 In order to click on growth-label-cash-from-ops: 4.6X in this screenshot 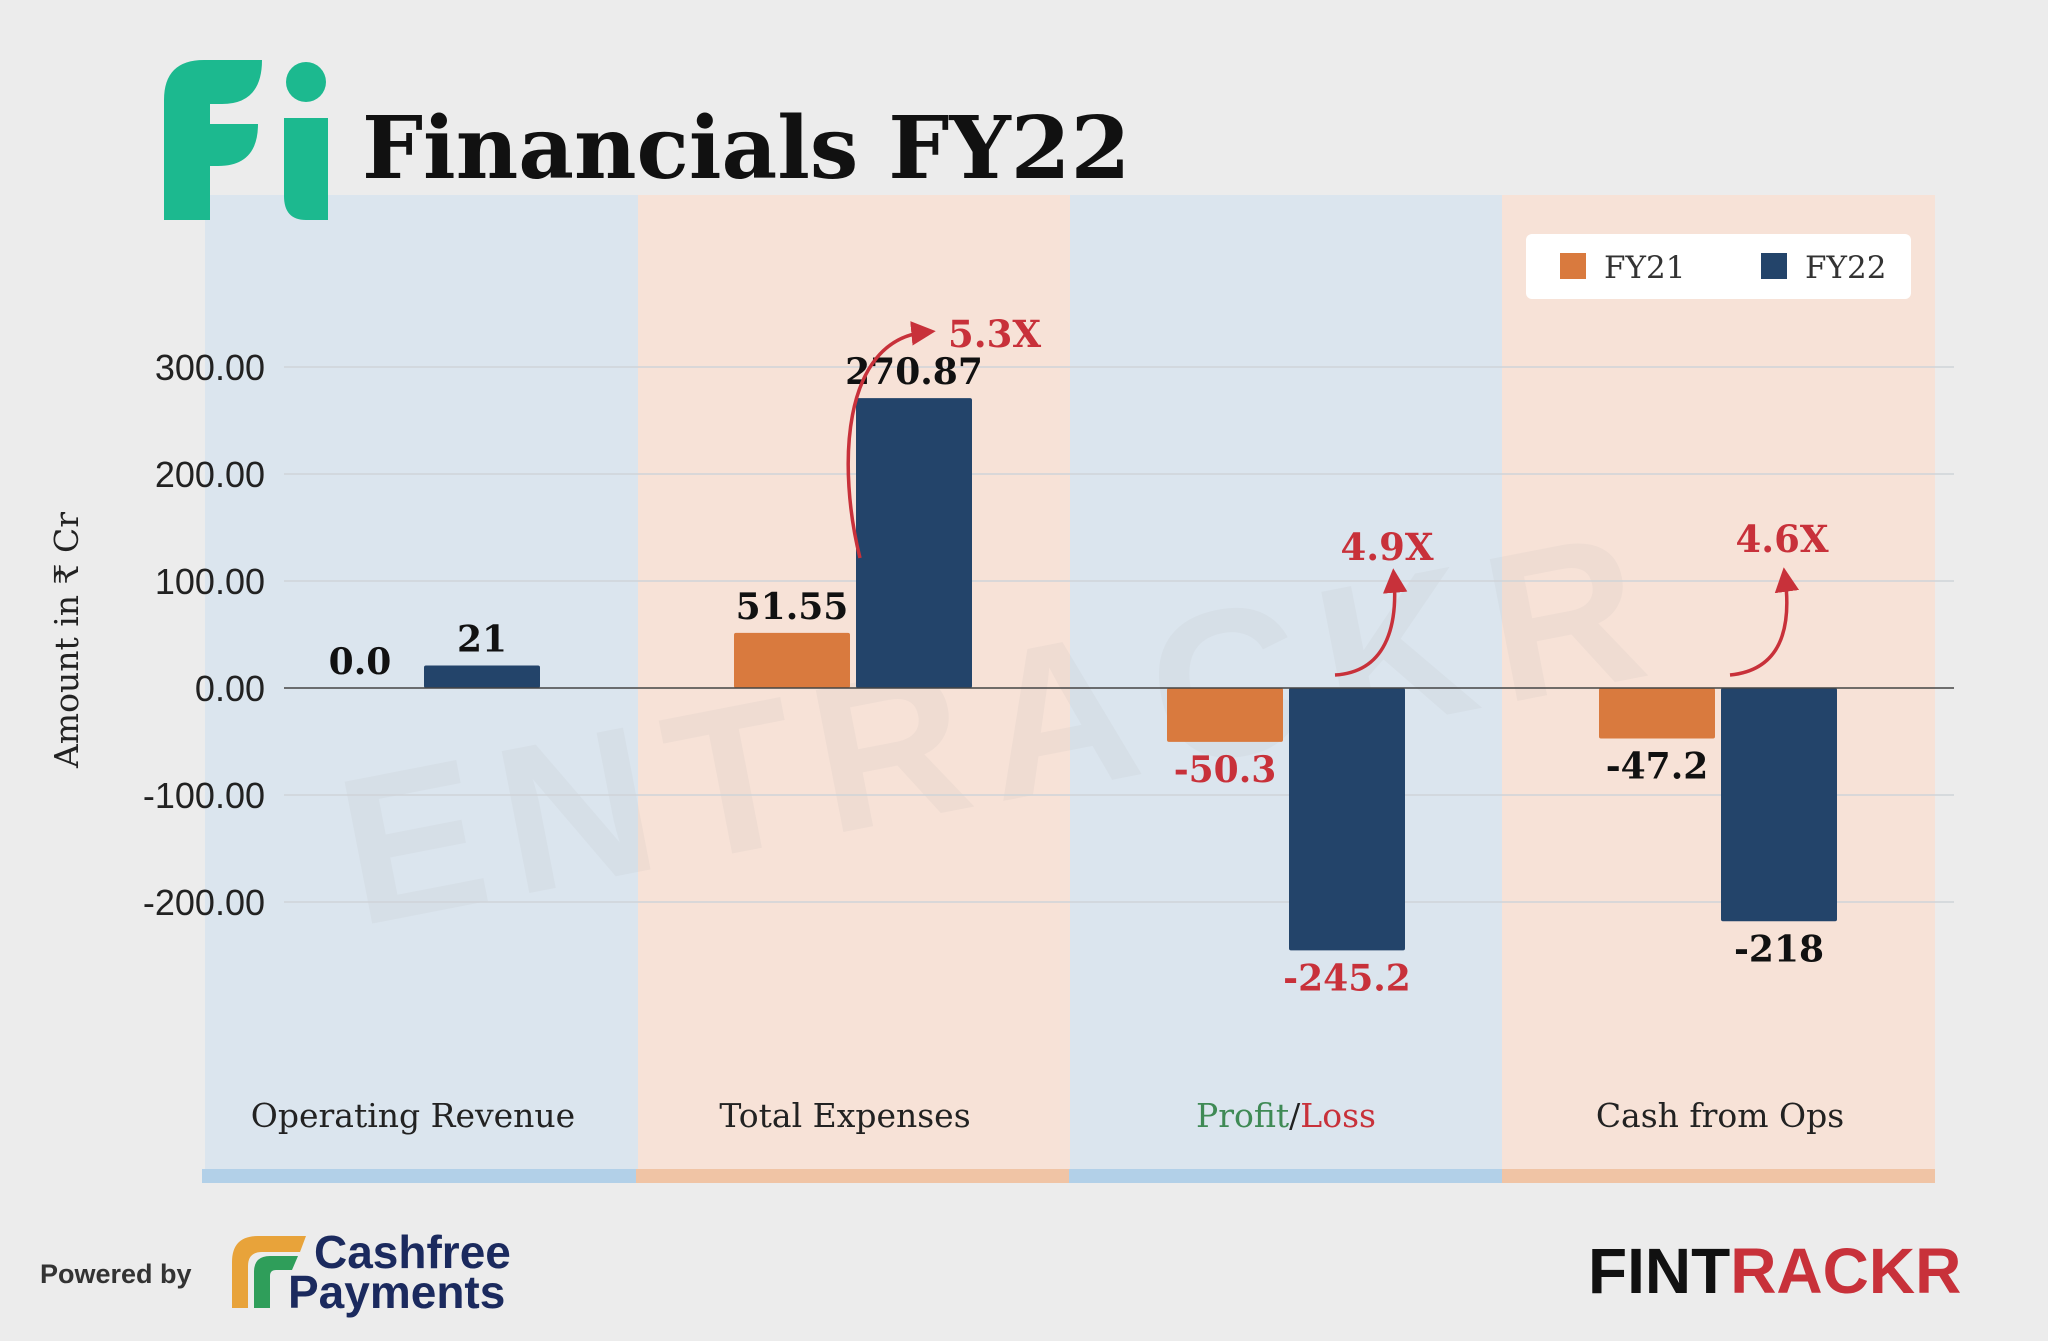, I will do `click(1781, 539)`.